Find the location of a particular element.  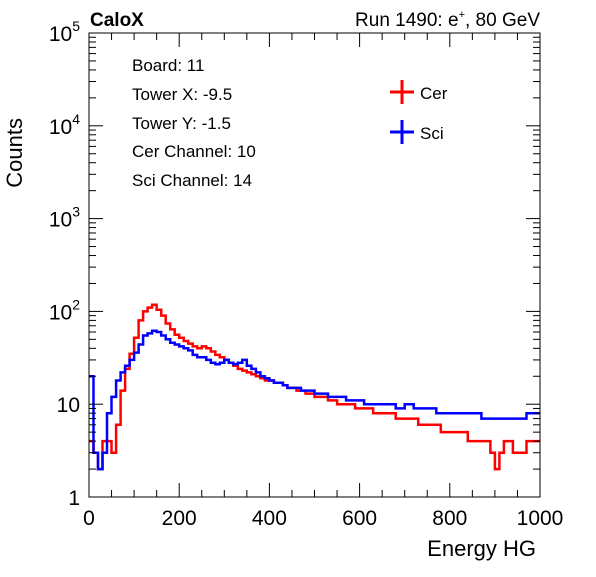

legend-entry-cer: Cer is located at coordinates (419, 92).